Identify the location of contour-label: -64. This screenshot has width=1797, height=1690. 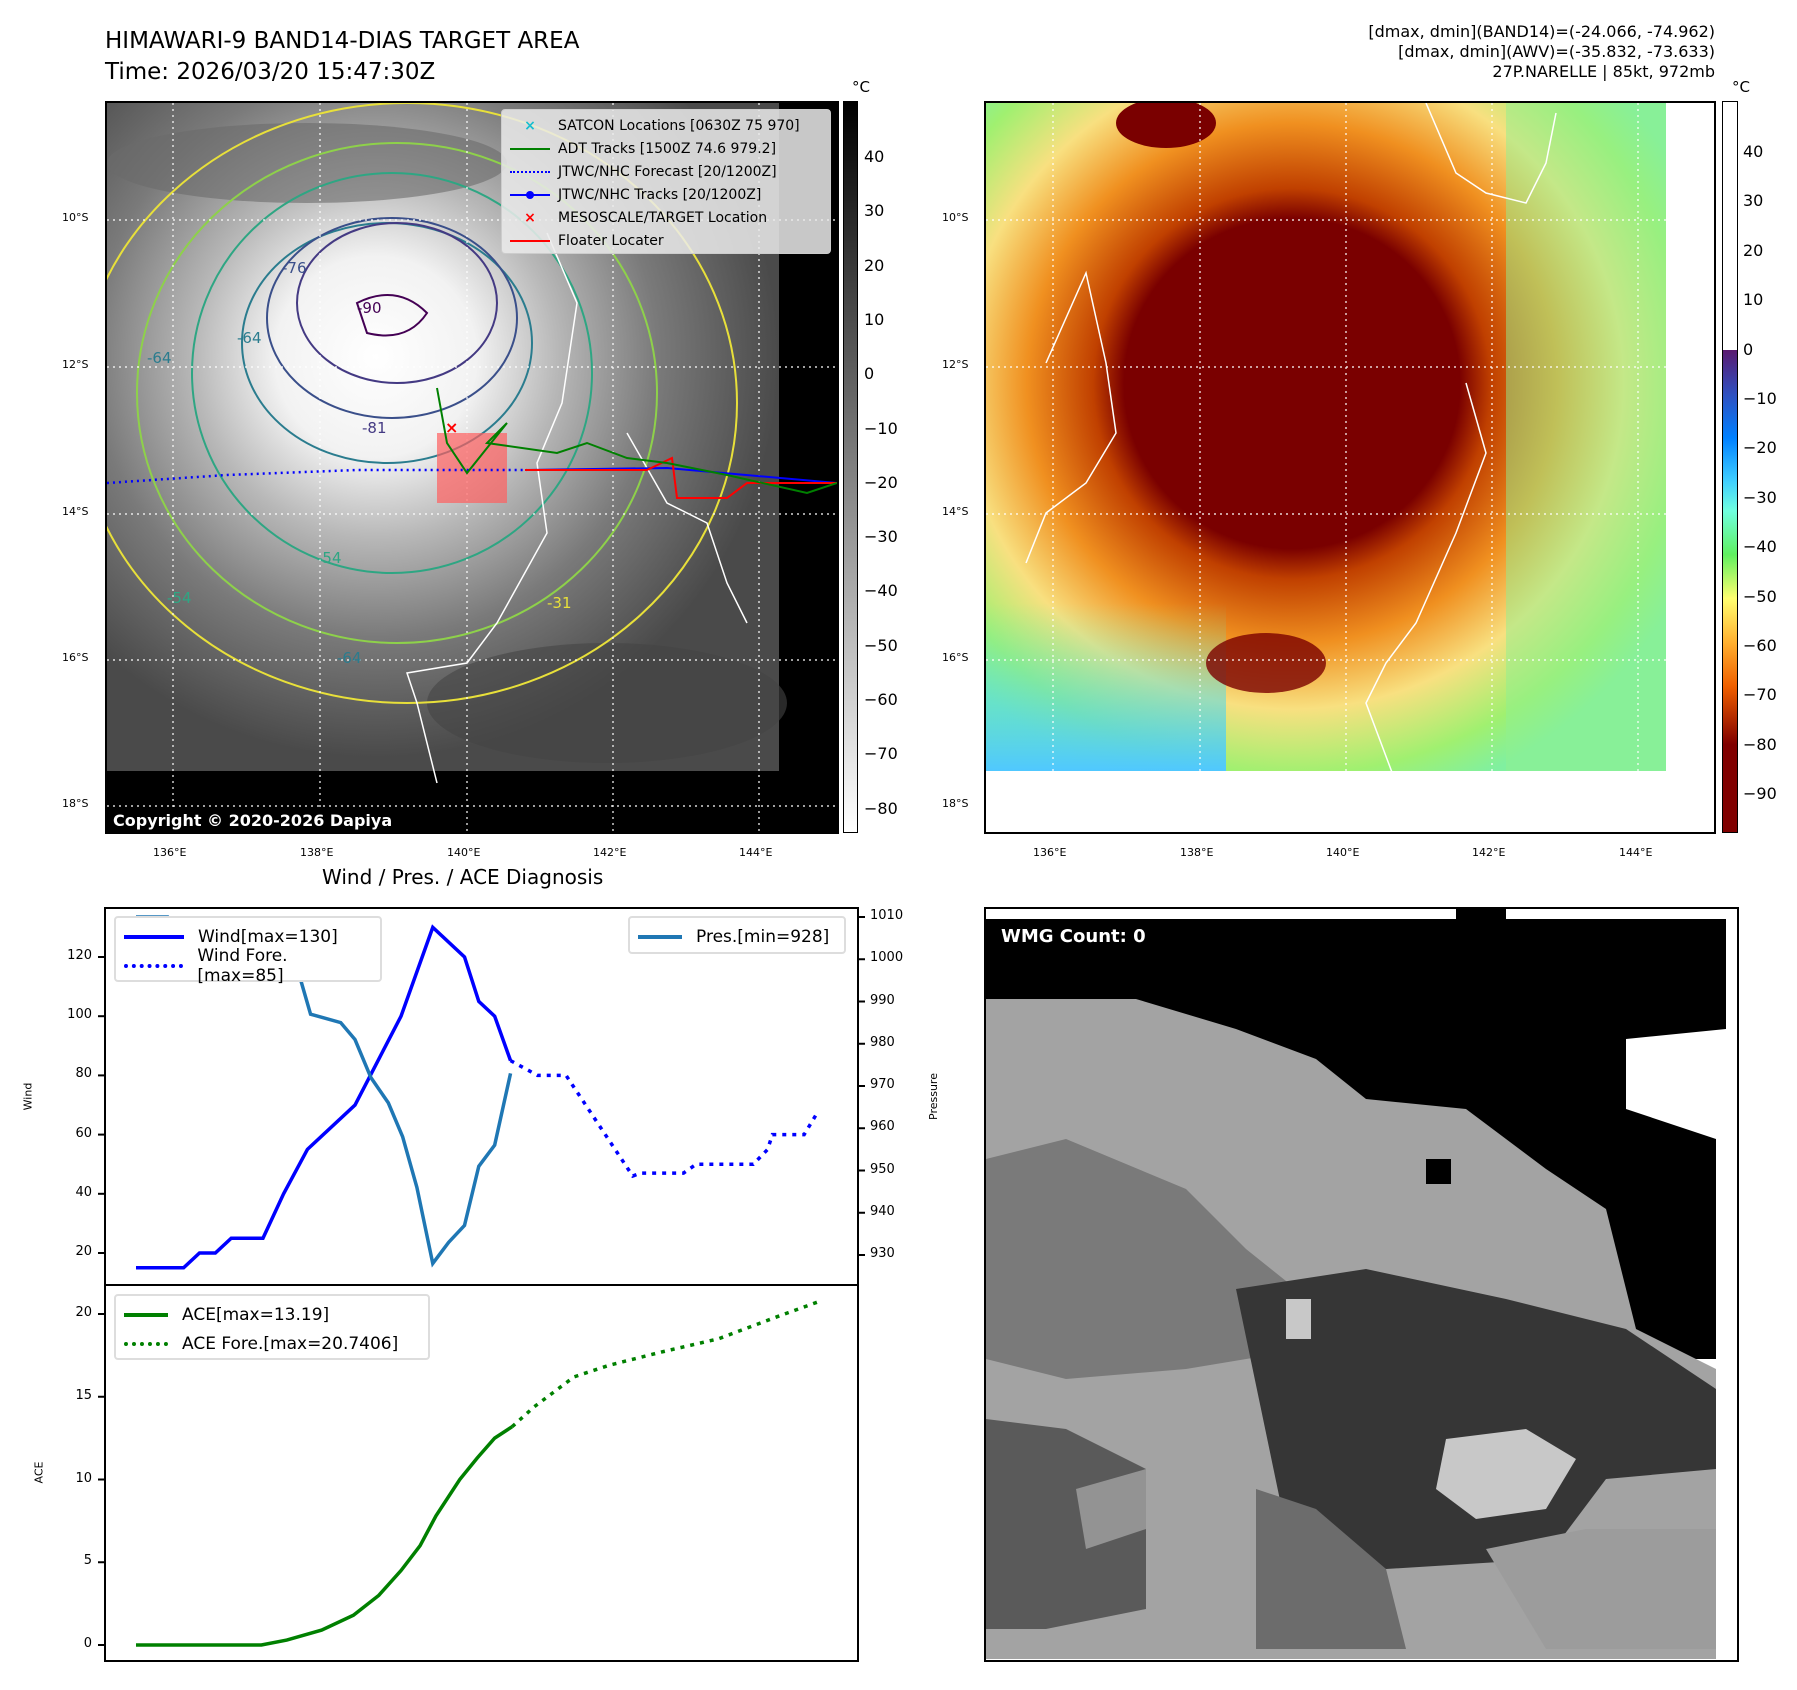
(159, 358).